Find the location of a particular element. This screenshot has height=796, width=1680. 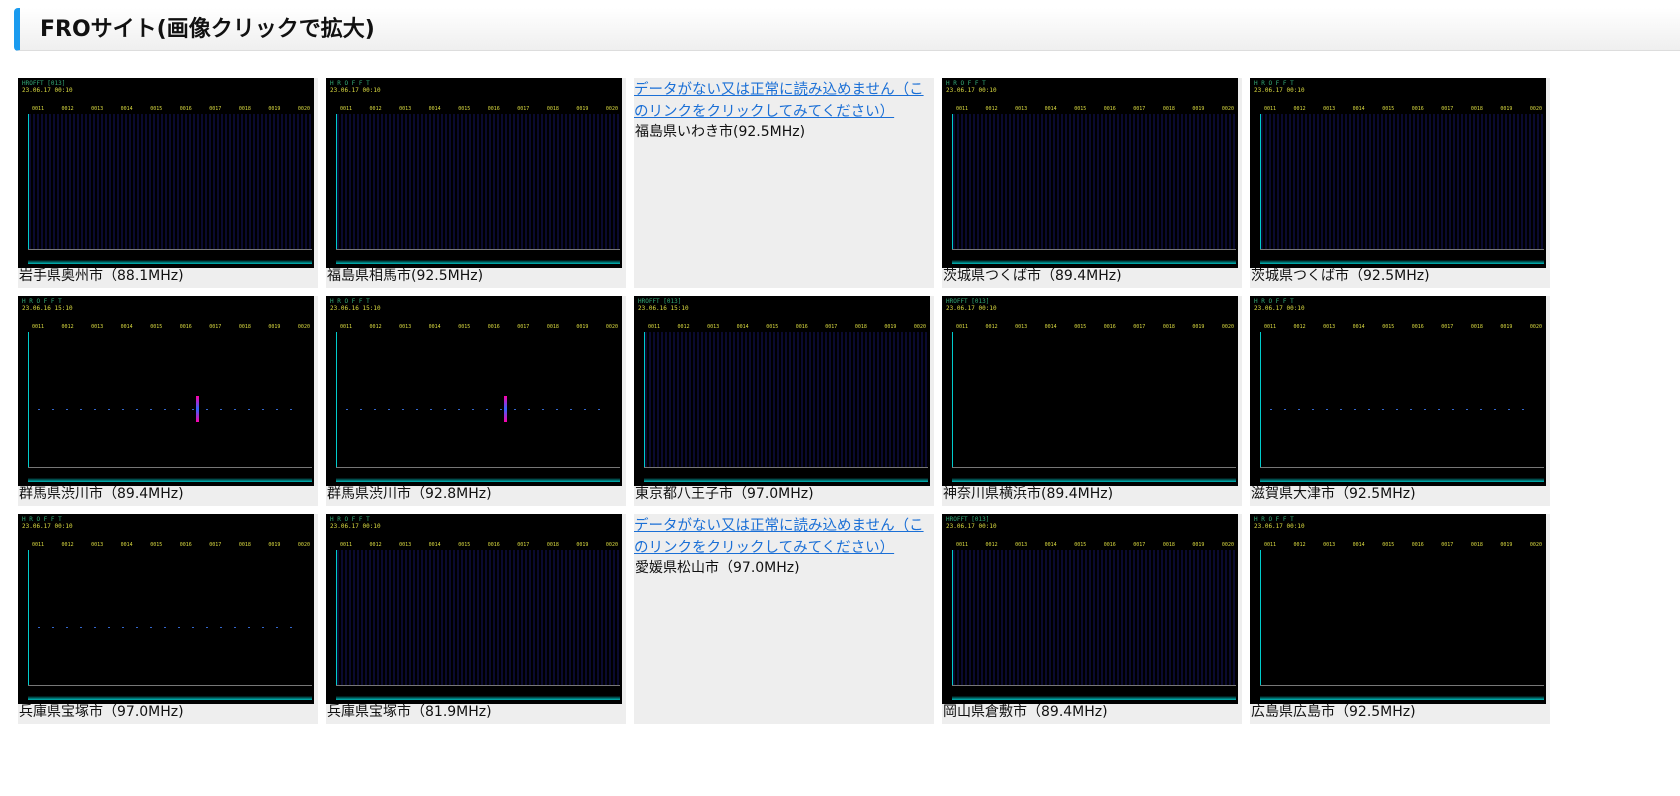

site-caption: 茨城県つくば市（92.5MHz) is located at coordinates (1340, 276).